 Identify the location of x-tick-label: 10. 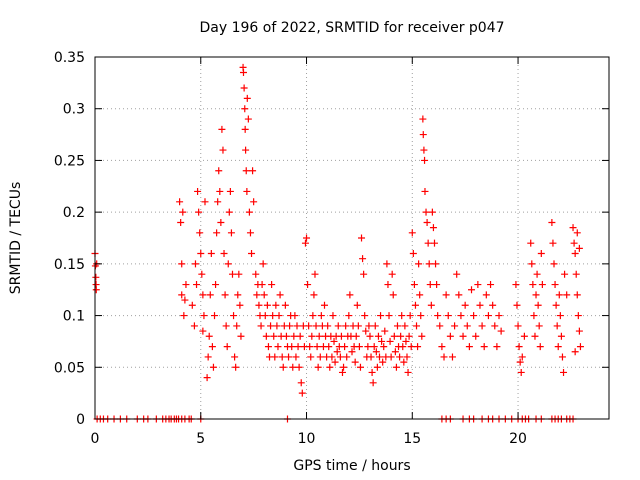
(307, 439).